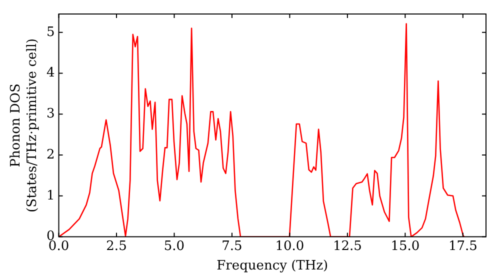  I want to click on y-tick-label: 1, so click(50, 196).